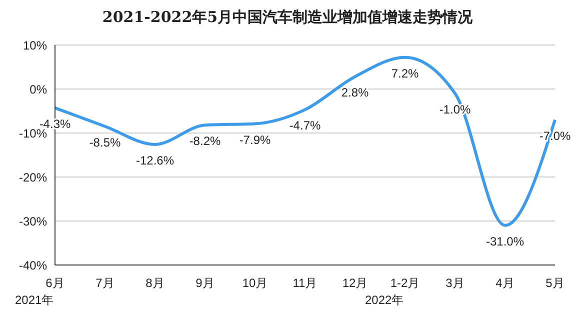 The width and height of the screenshot is (575, 330). I want to click on data-label: 2.8%, so click(355, 93).